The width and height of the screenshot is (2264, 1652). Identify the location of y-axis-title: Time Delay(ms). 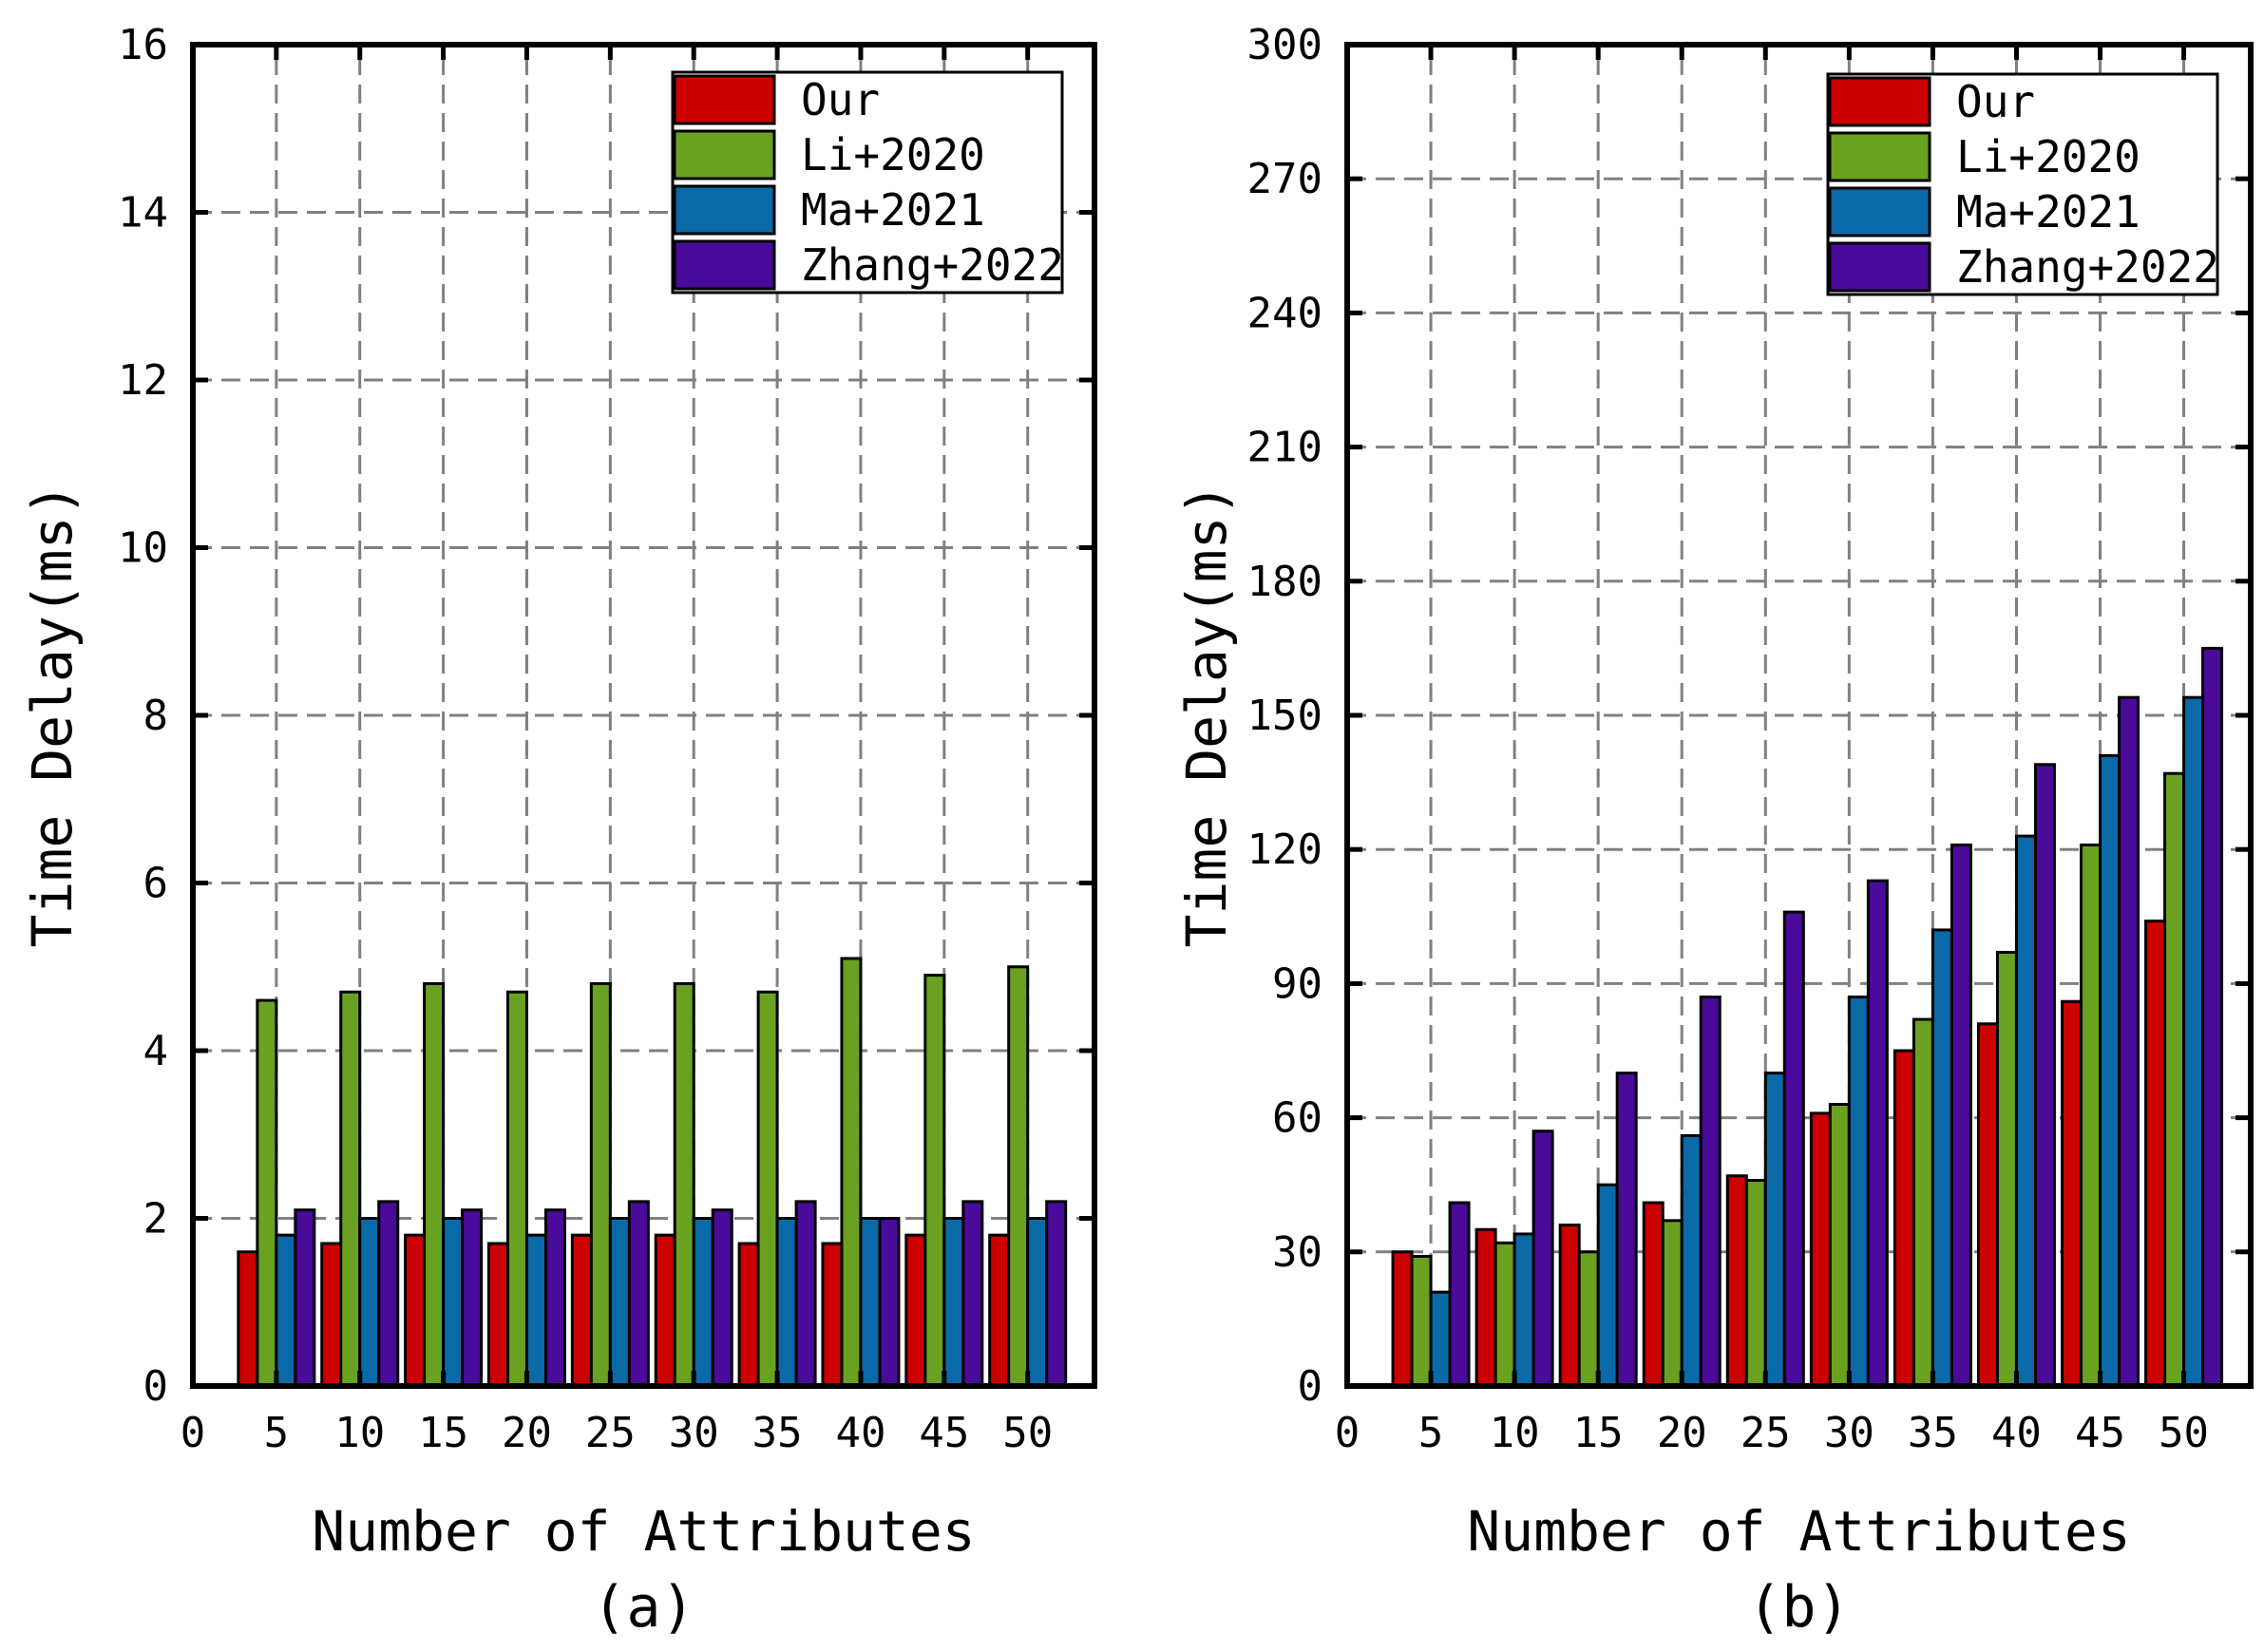
(52, 716).